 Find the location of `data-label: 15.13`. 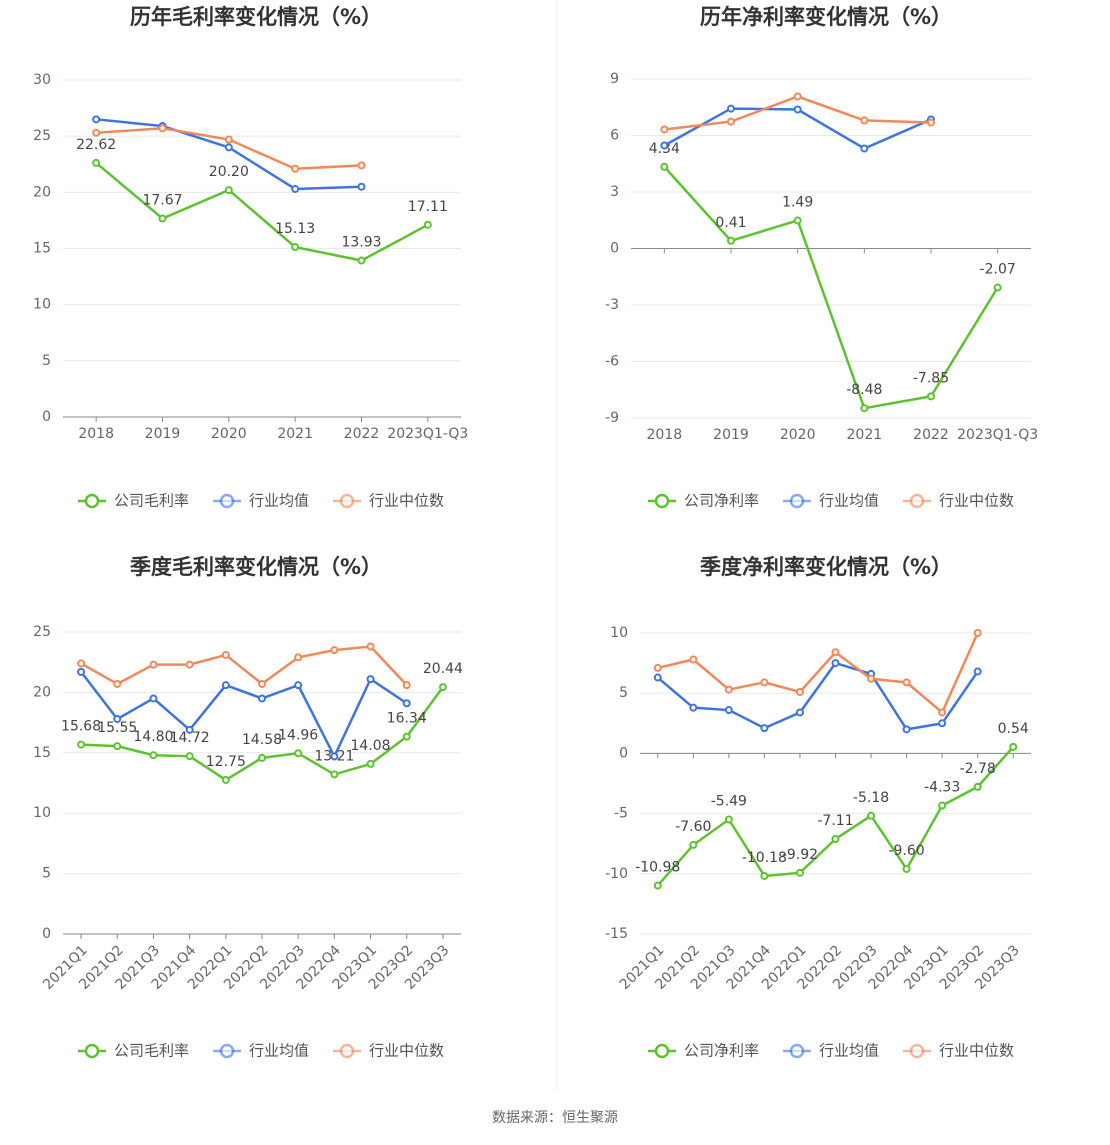

data-label: 15.13 is located at coordinates (295, 229).